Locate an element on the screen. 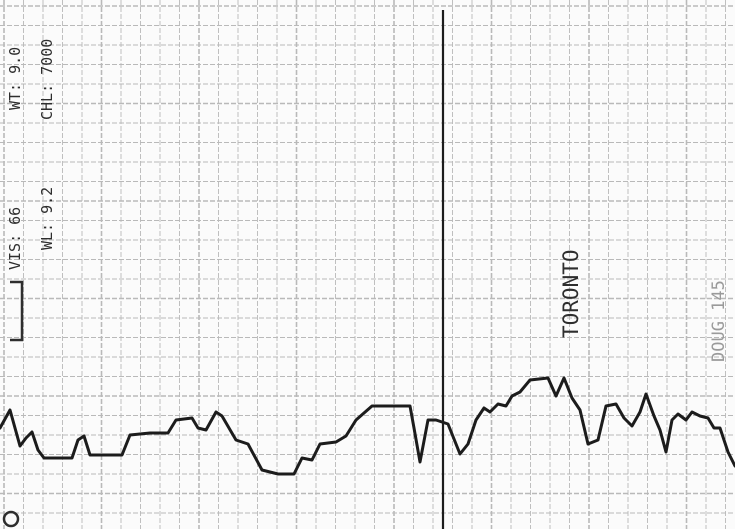  vis-annotation: VIS: 66 is located at coordinates (15, 238).